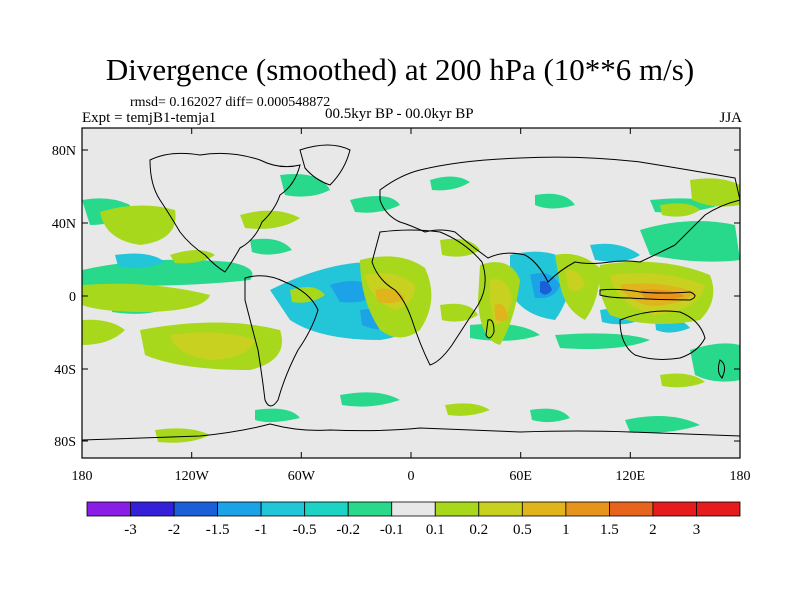 This screenshot has height=600, width=800. I want to click on colorbar-label: 0.5, so click(522, 530).